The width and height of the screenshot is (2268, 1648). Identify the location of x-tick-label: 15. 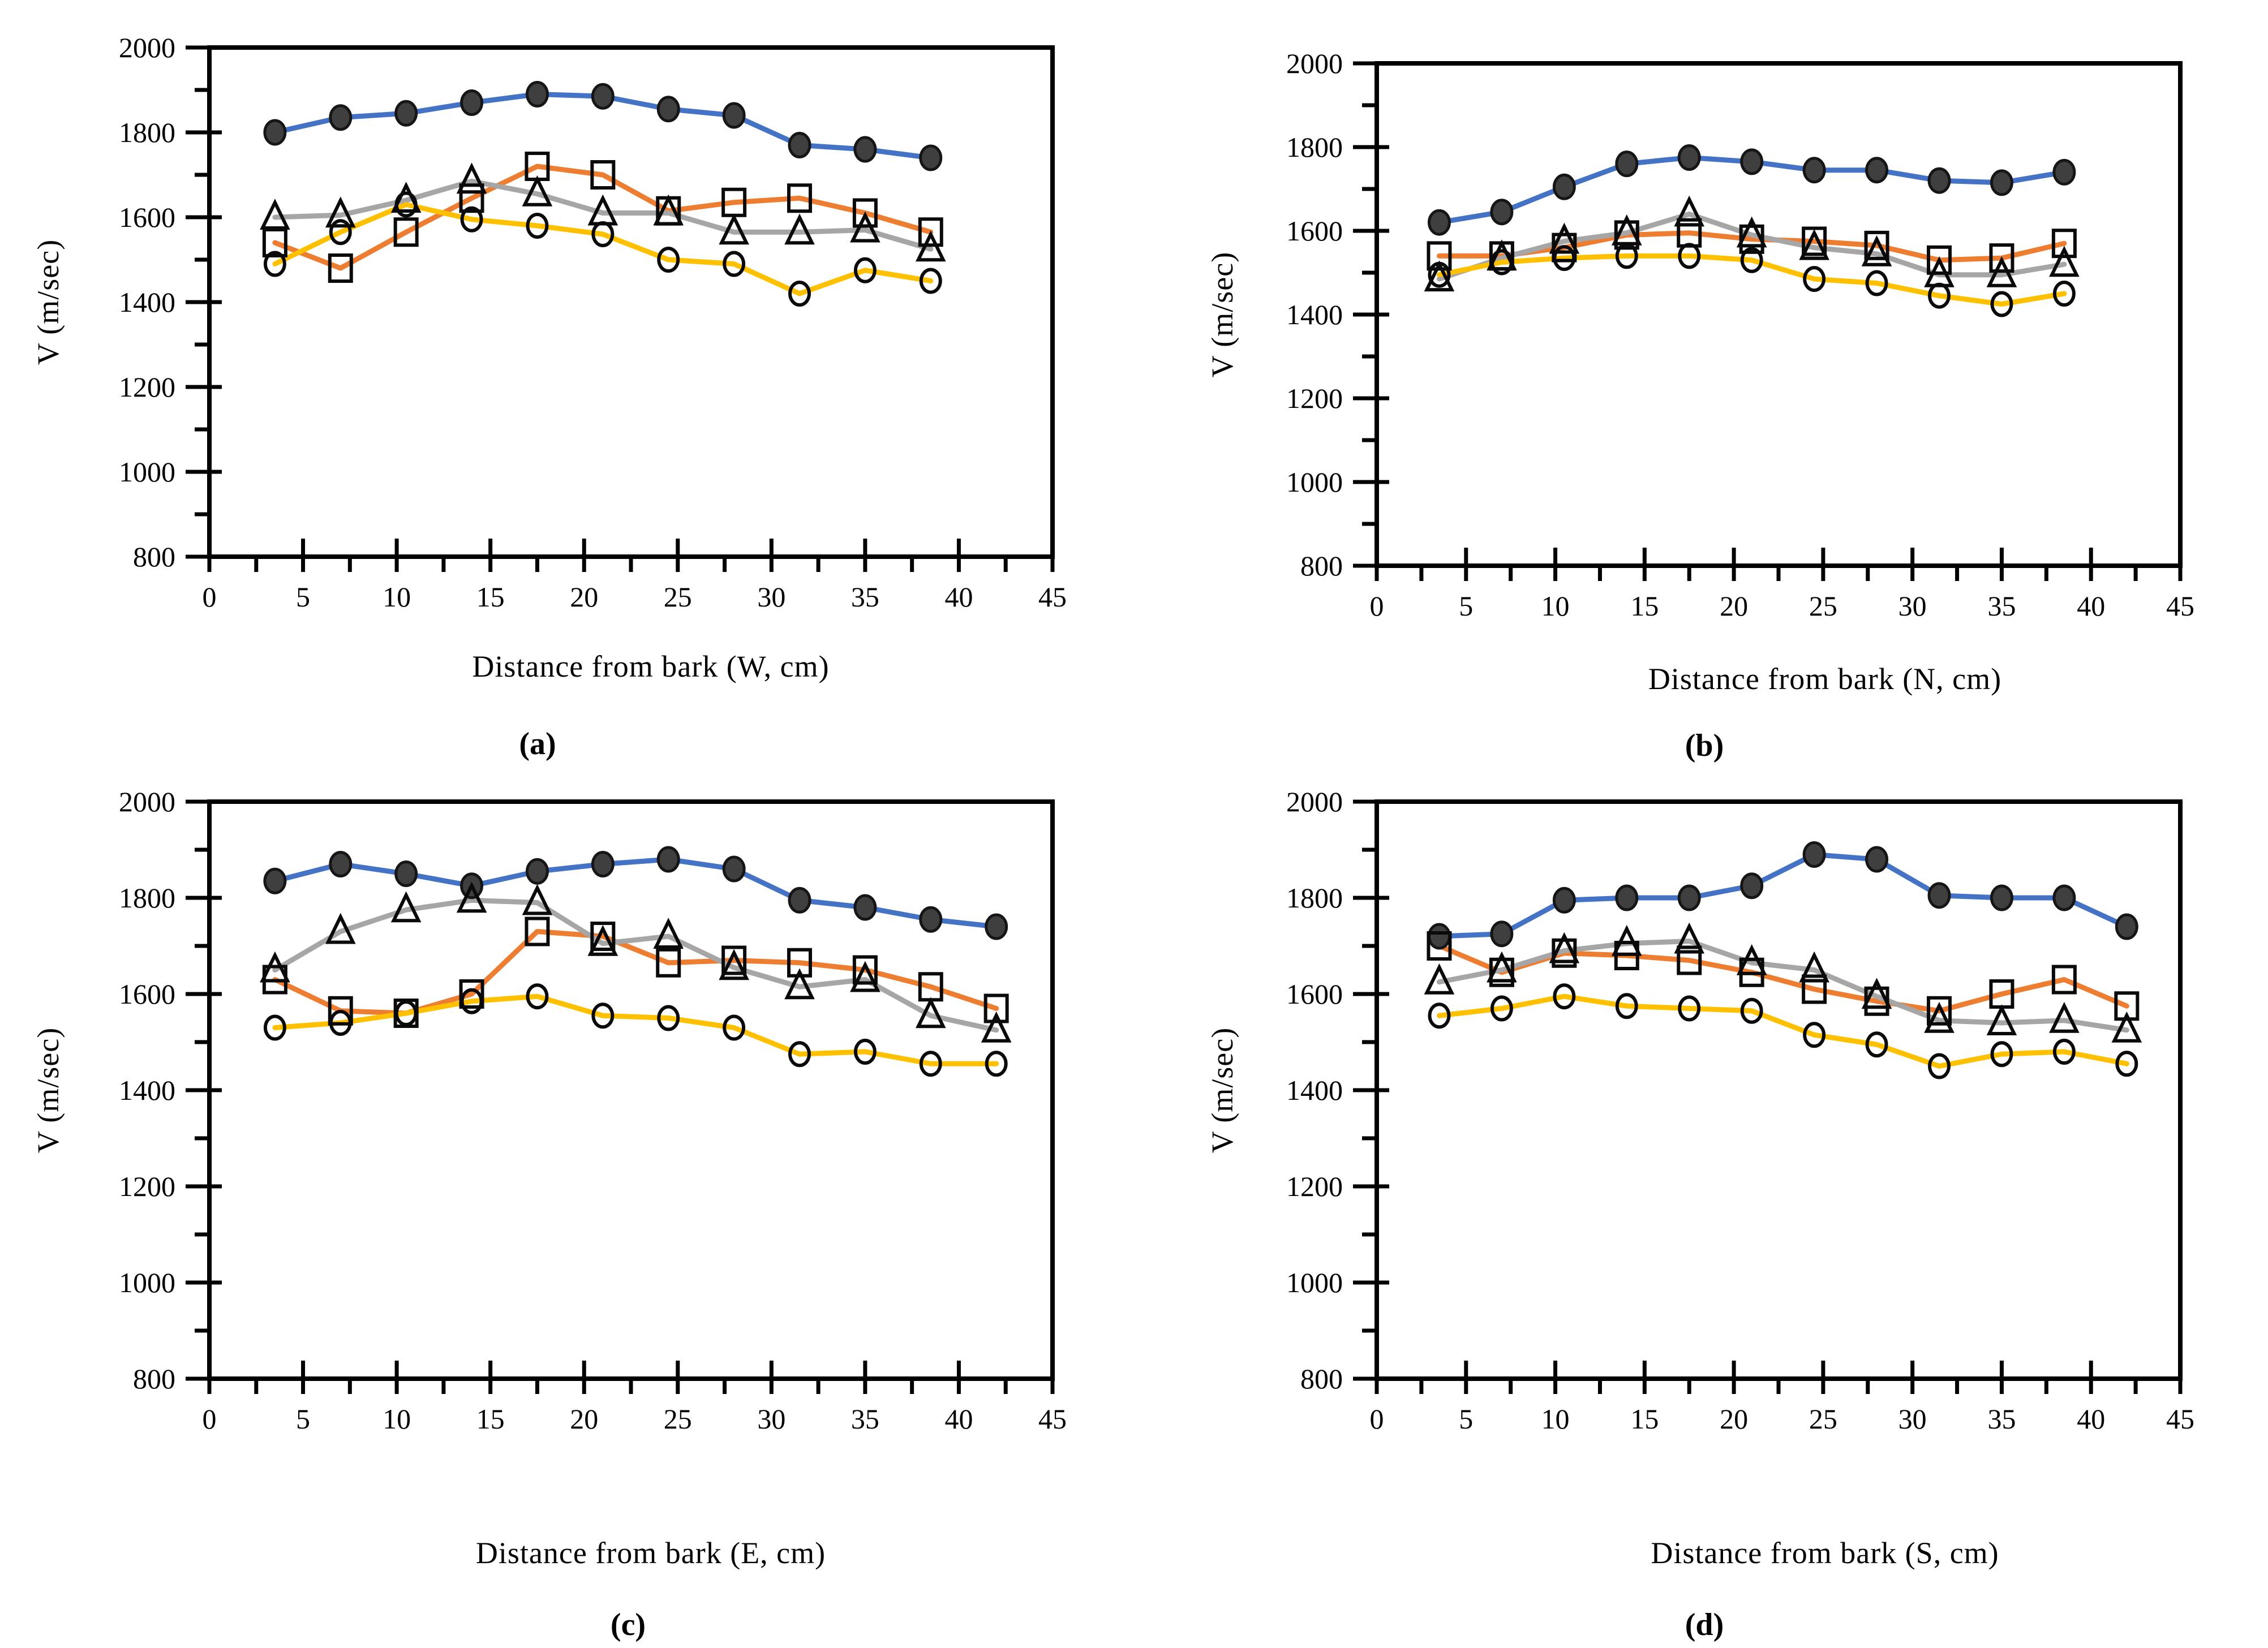
(1644, 606).